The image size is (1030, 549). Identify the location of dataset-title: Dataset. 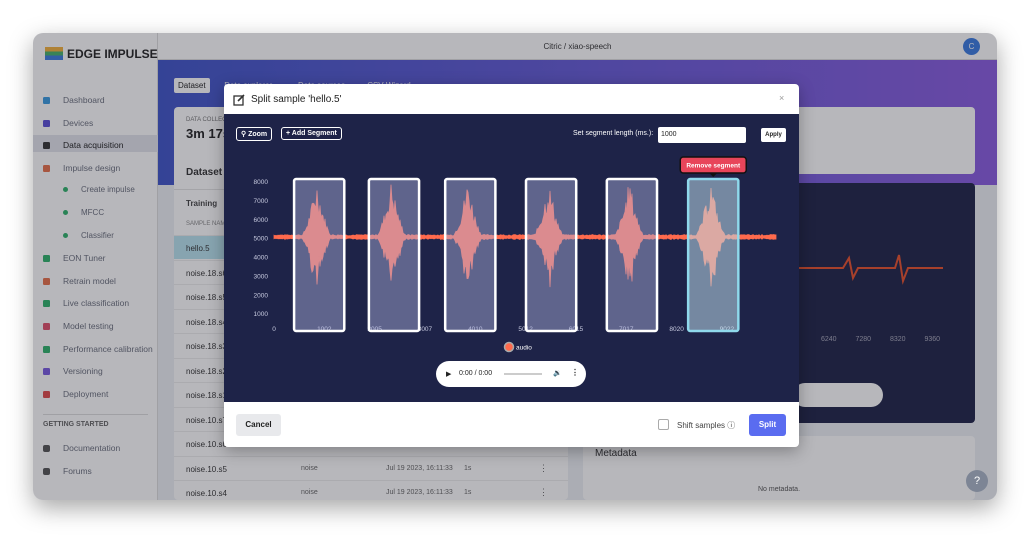
(204, 172).